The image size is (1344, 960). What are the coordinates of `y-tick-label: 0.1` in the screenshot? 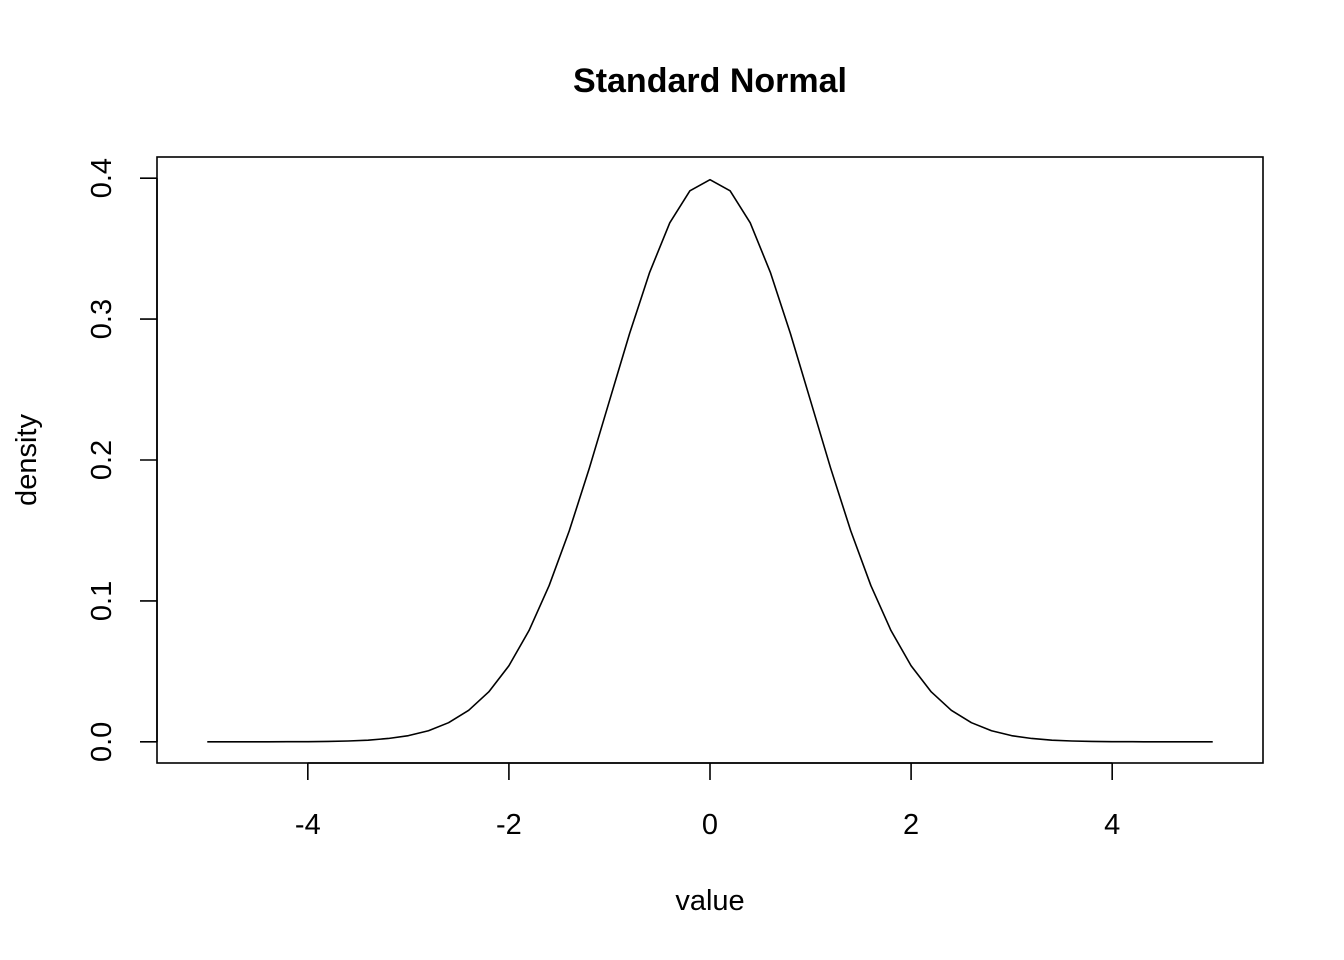 It's located at (102, 601).